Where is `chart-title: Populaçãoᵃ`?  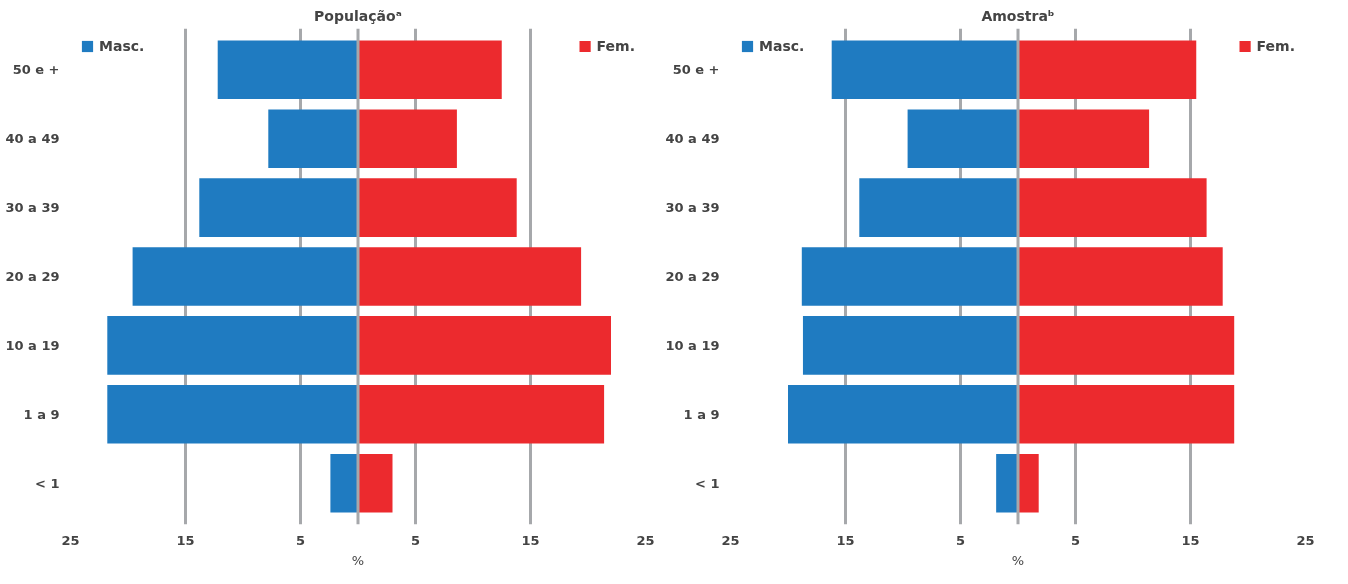
chart-title: Populaçãoᵃ is located at coordinates (358, 15).